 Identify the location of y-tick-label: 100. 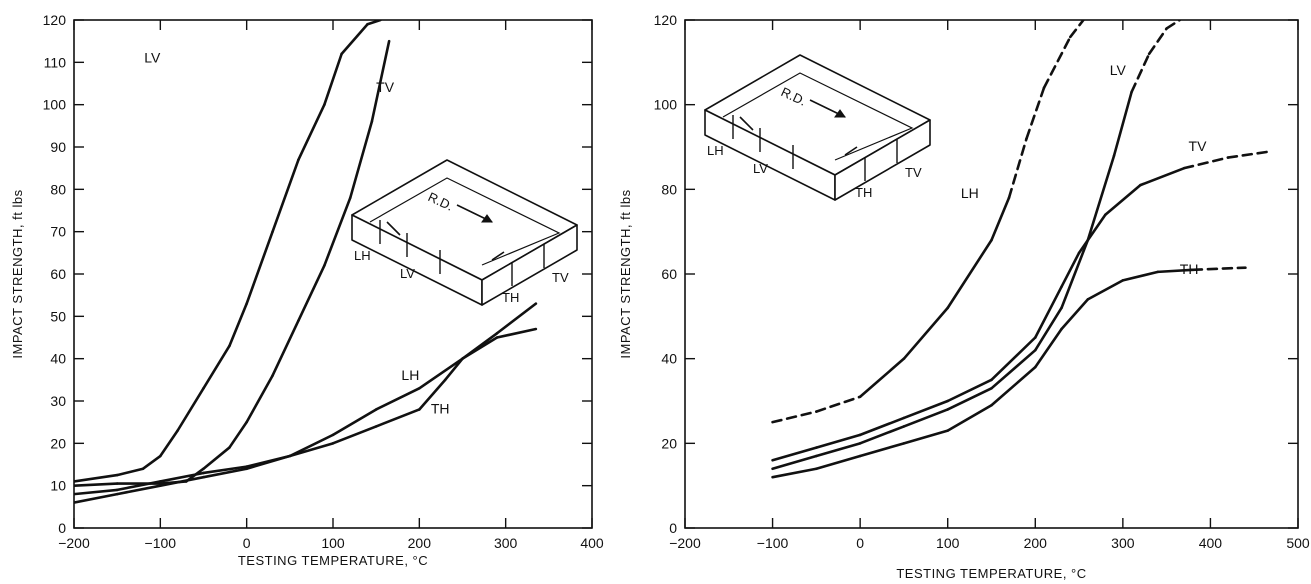
(666, 105).